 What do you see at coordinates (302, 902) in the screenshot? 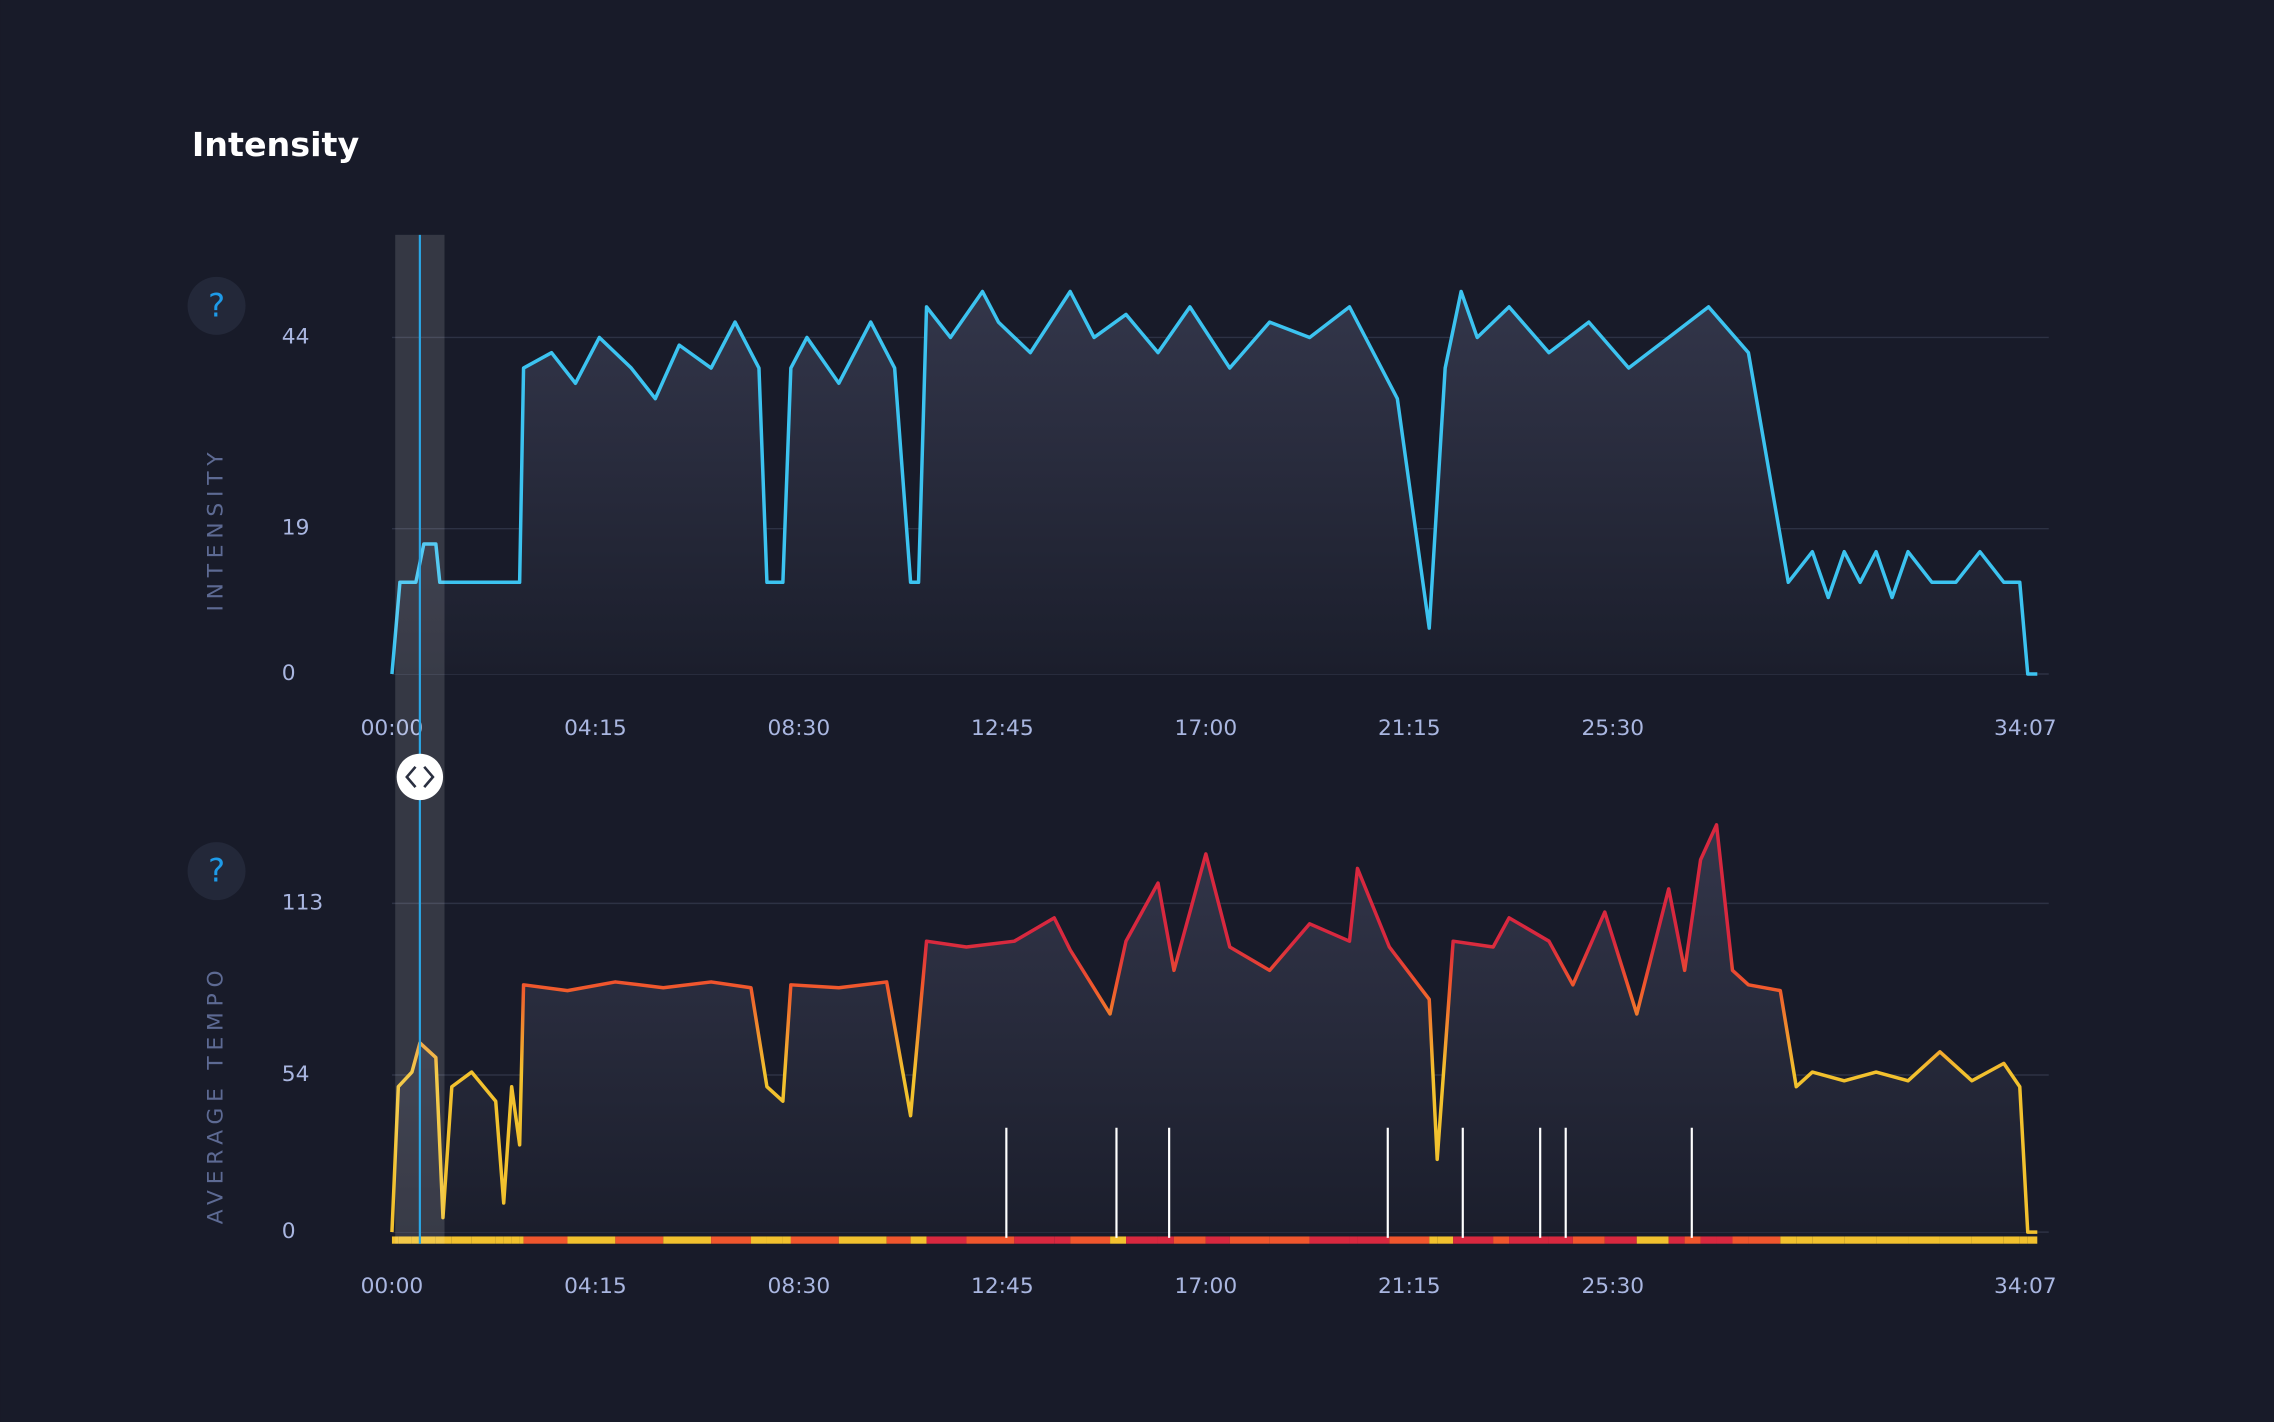
I see `y-tick-label: 113` at bounding box center [302, 902].